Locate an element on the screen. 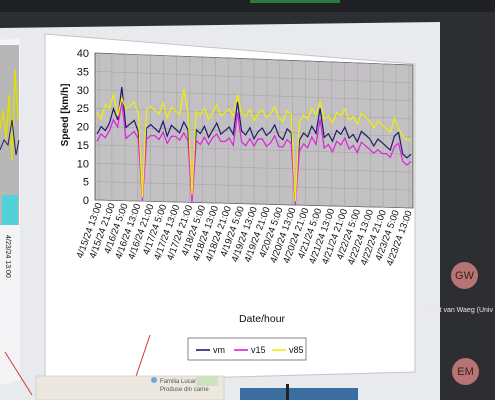 This screenshot has height=400, width=495. chart-legend: vm v15 v85 is located at coordinates (247, 349).